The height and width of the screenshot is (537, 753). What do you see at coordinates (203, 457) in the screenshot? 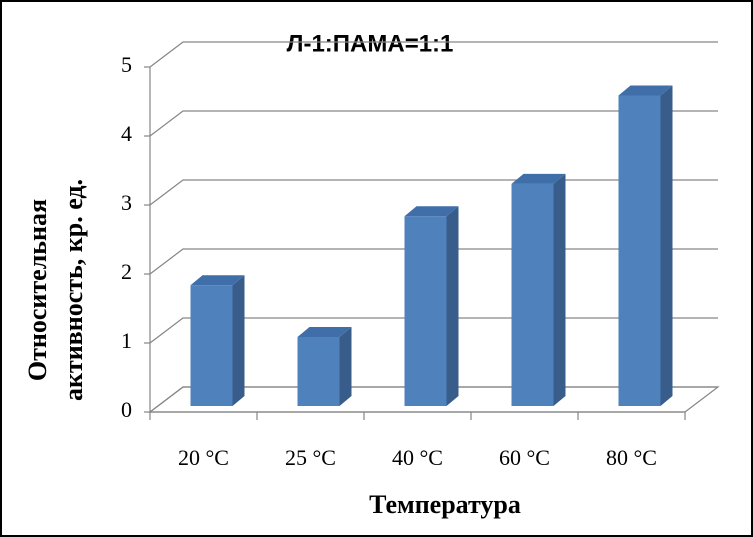
I see `x-tick-label: 20 °C` at bounding box center [203, 457].